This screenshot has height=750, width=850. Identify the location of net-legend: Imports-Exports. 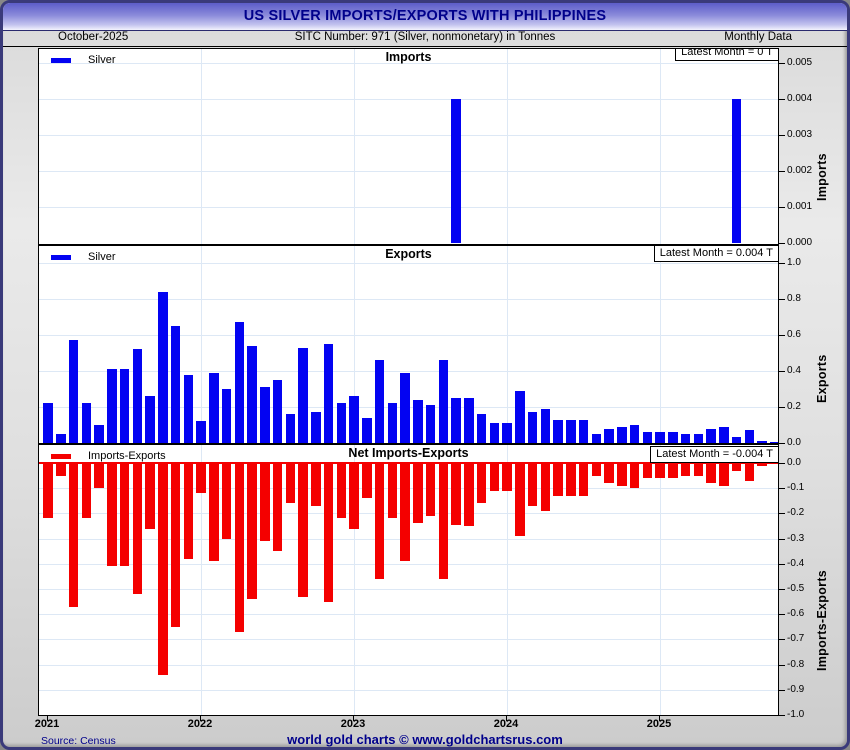
(108, 456).